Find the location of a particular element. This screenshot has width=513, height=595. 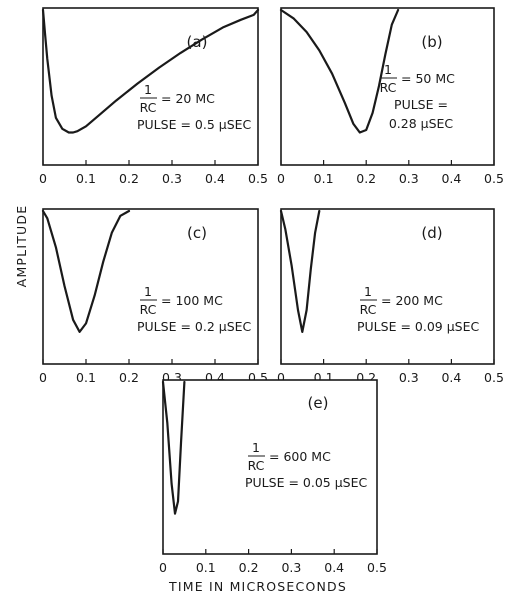

pulse-label-line2-1: 0.28 μSEC is located at coordinates (421, 123).